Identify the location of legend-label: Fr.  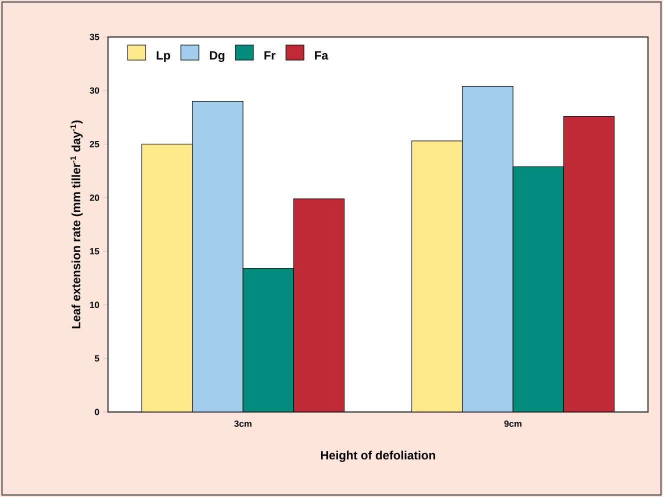
(270, 55).